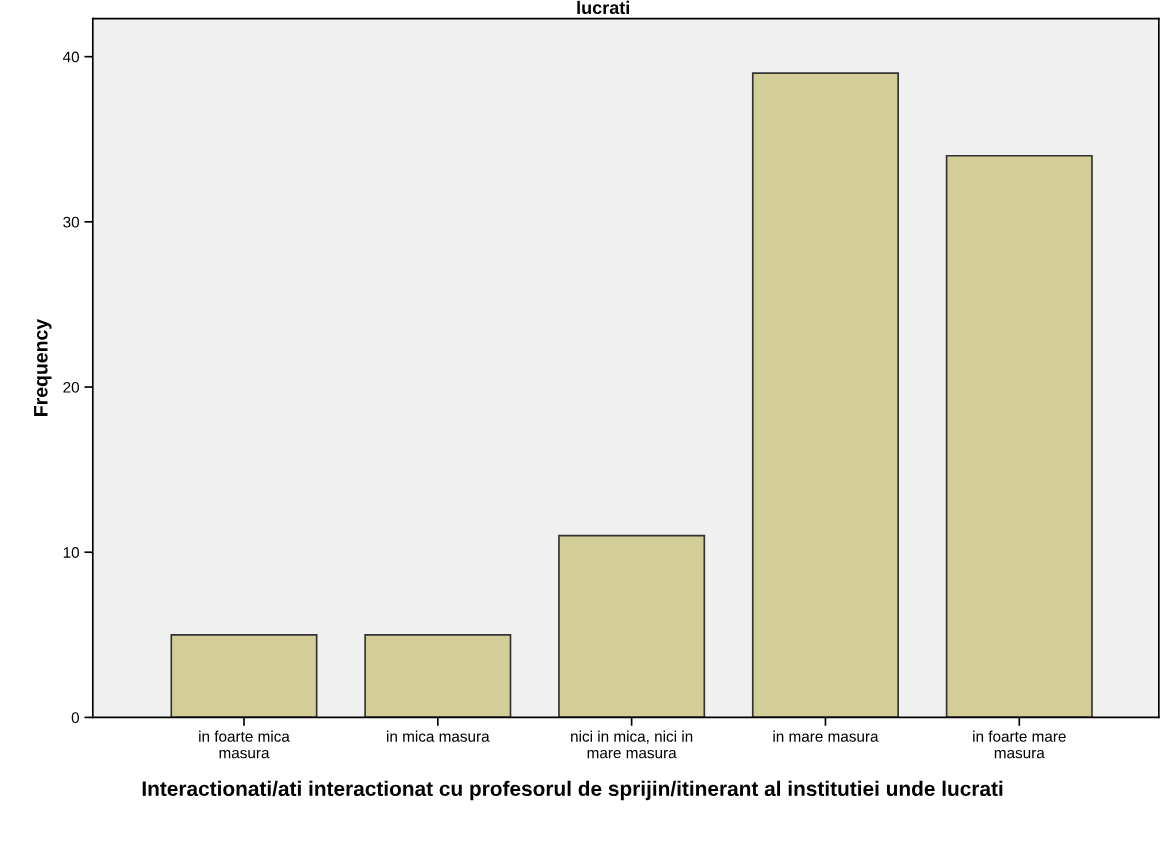 This screenshot has height=849, width=1160. I want to click on y-tick-label: 30, so click(71, 222).